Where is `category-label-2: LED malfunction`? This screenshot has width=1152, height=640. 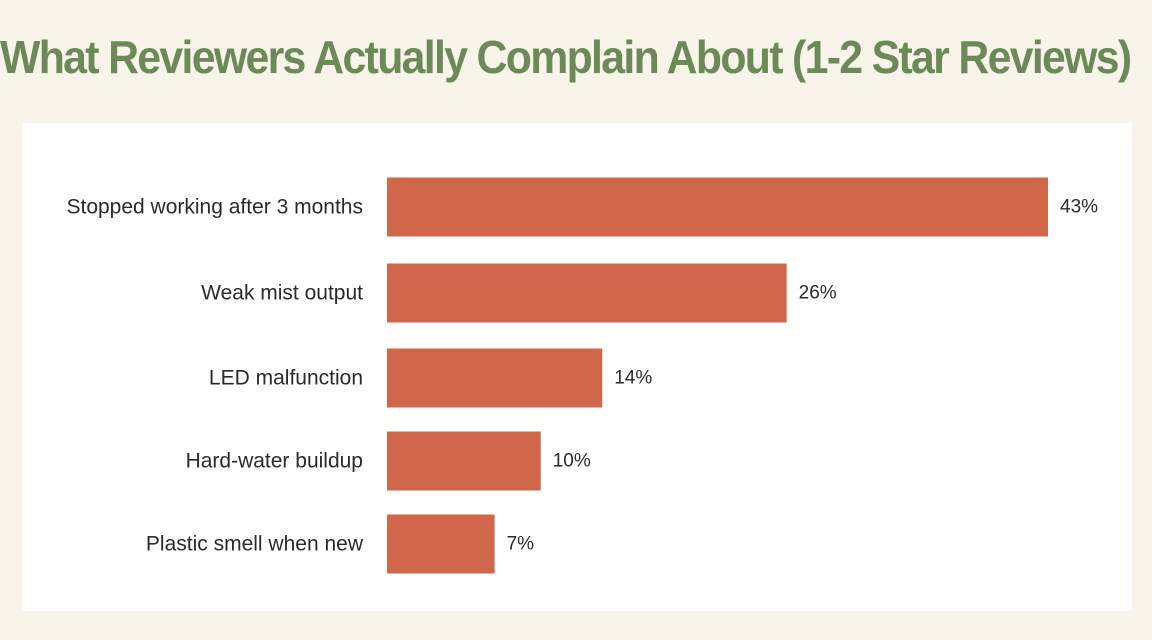
category-label-2: LED malfunction is located at coordinates (286, 378).